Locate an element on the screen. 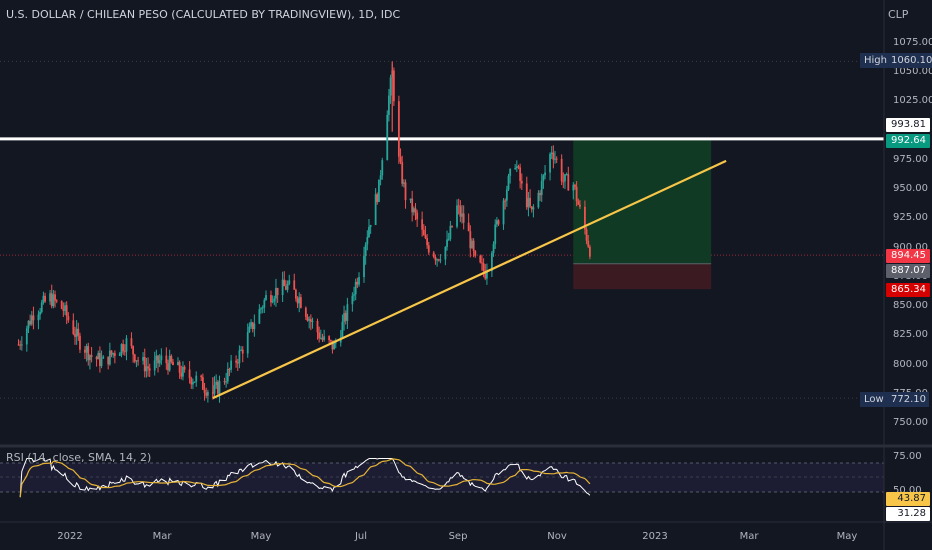  price-tick-800: 800.00 is located at coordinates (910, 364).